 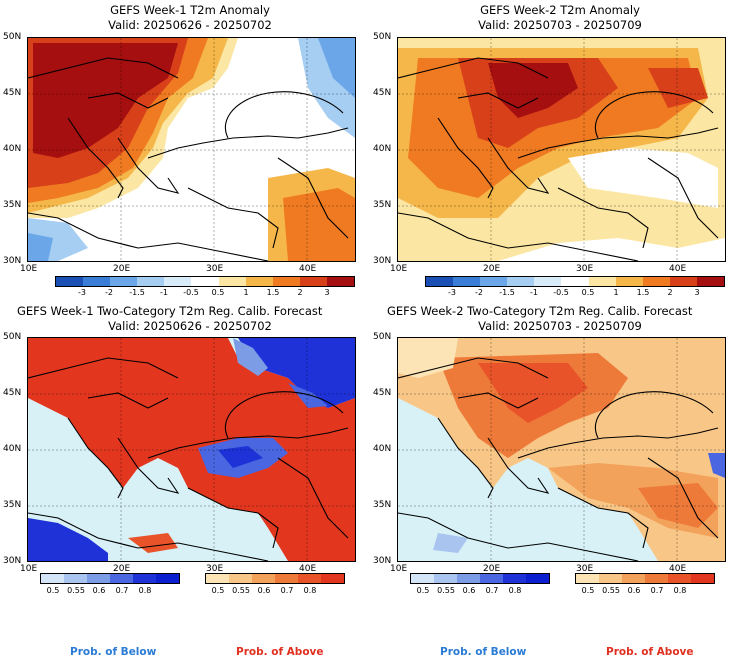 What do you see at coordinates (113, 652) in the screenshot?
I see `prob-below-label: Prob. of Below` at bounding box center [113, 652].